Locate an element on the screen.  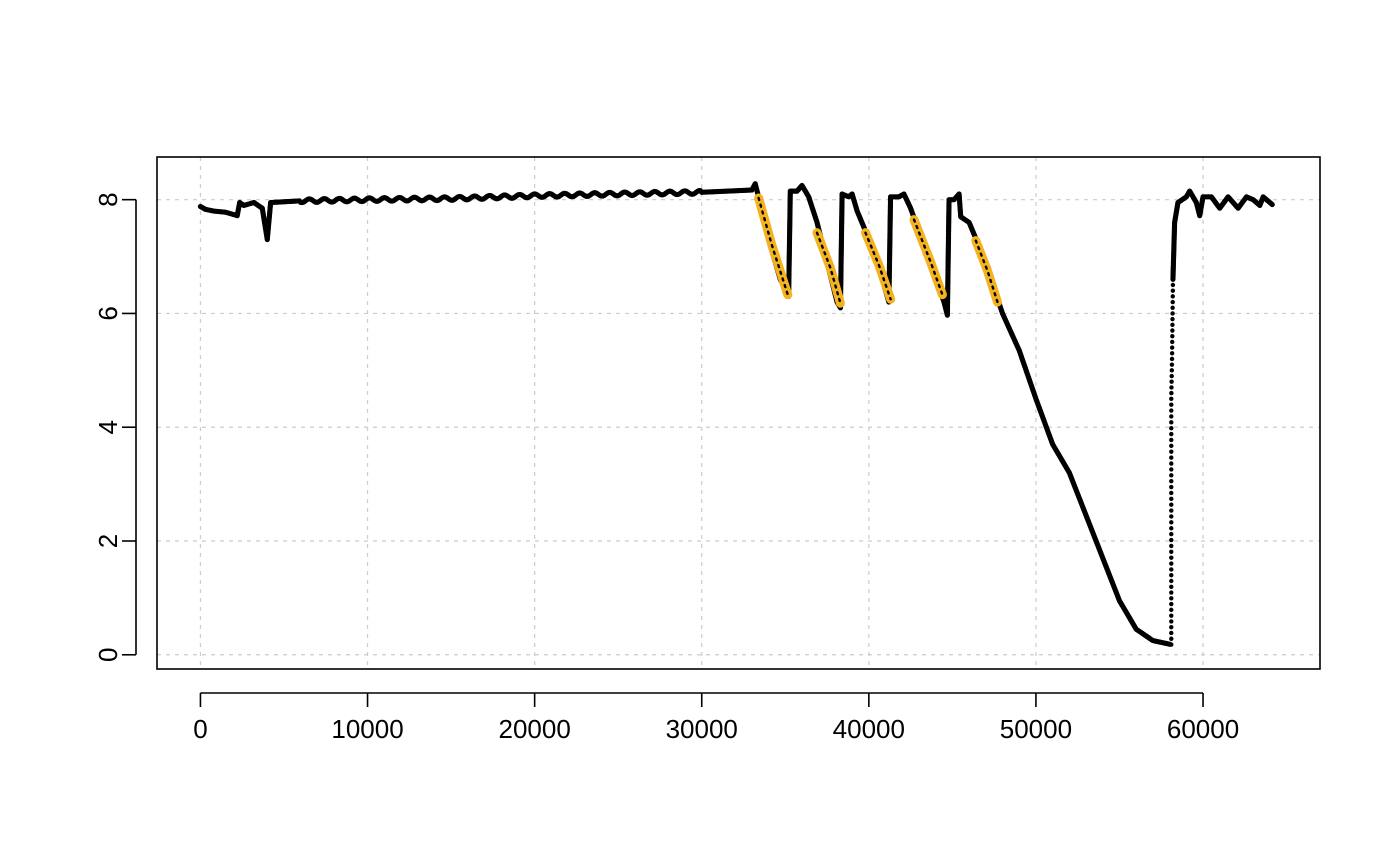
x-tick-label: 60000 is located at coordinates (1203, 729).